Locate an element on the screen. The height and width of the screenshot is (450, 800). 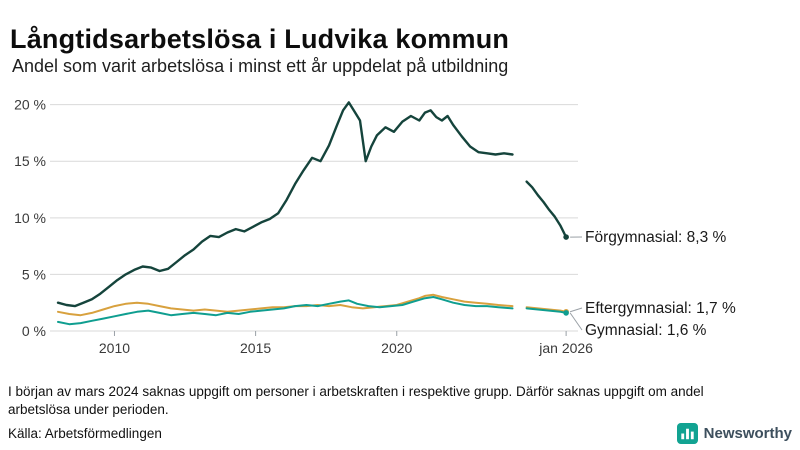
newsworthy-logo: Newsworthy is located at coordinates (734, 433).